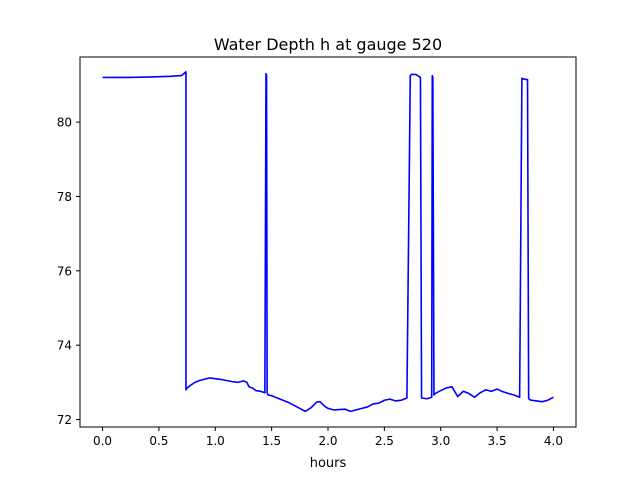 The image size is (640, 484). I want to click on y-tick-label: 74, so click(64, 346).